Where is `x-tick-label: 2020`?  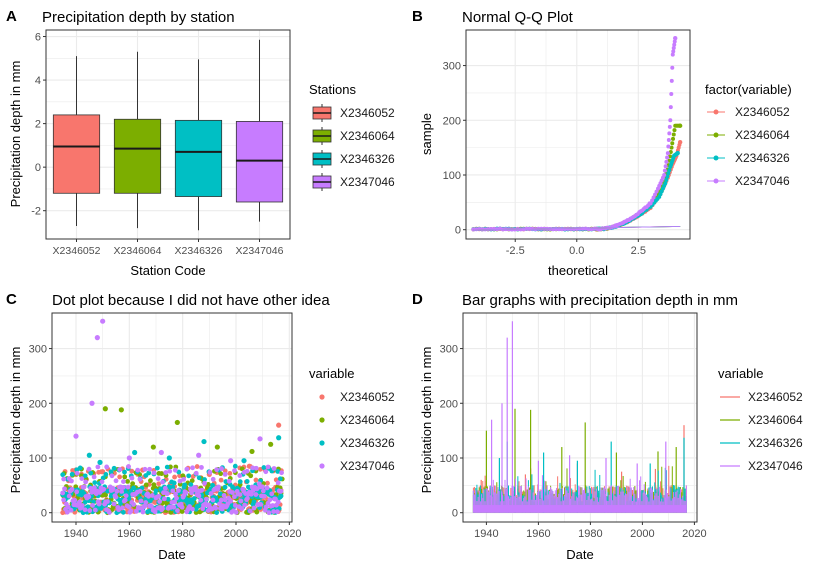 x-tick-label: 2020 is located at coordinates (694, 534).